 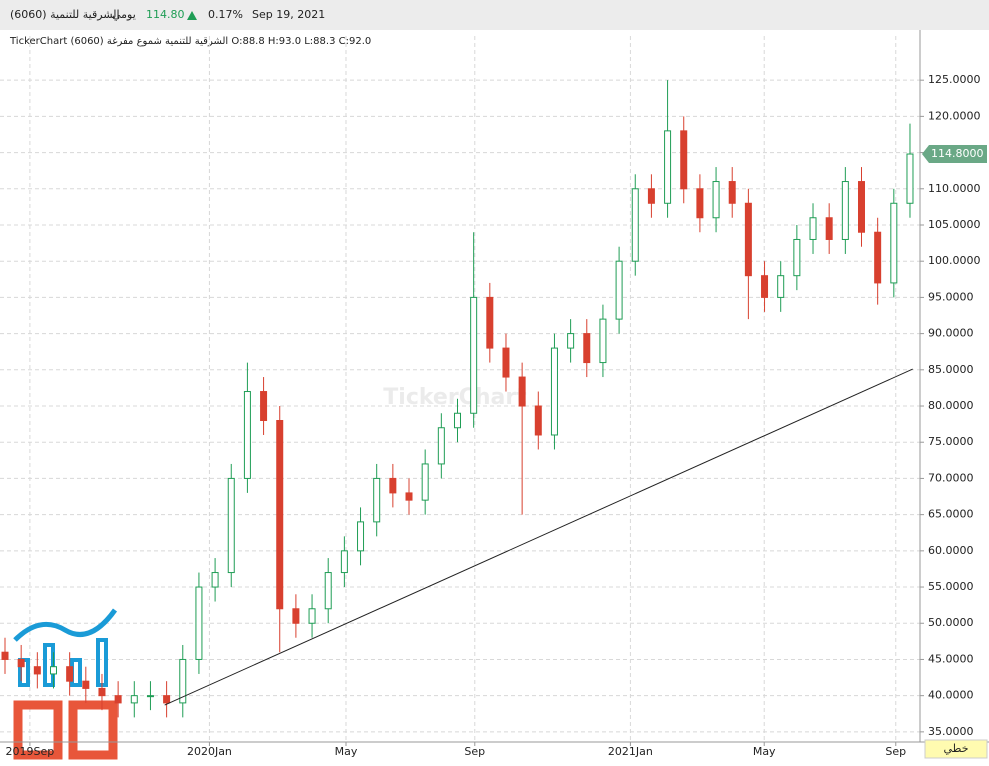 What do you see at coordinates (630, 751) in the screenshot?
I see `x-tick-label: 2021Jan` at bounding box center [630, 751].